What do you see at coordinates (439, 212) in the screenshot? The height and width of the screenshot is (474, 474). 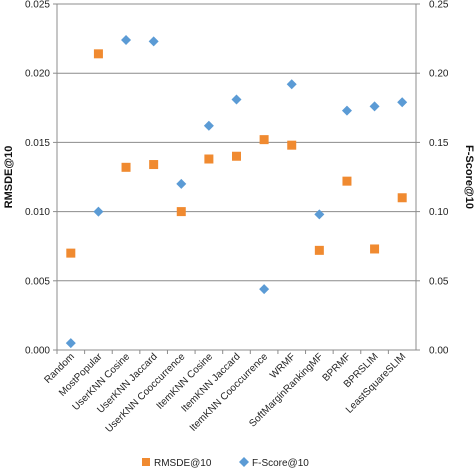 I see `y2-tick-label: 0.10` at bounding box center [439, 212].